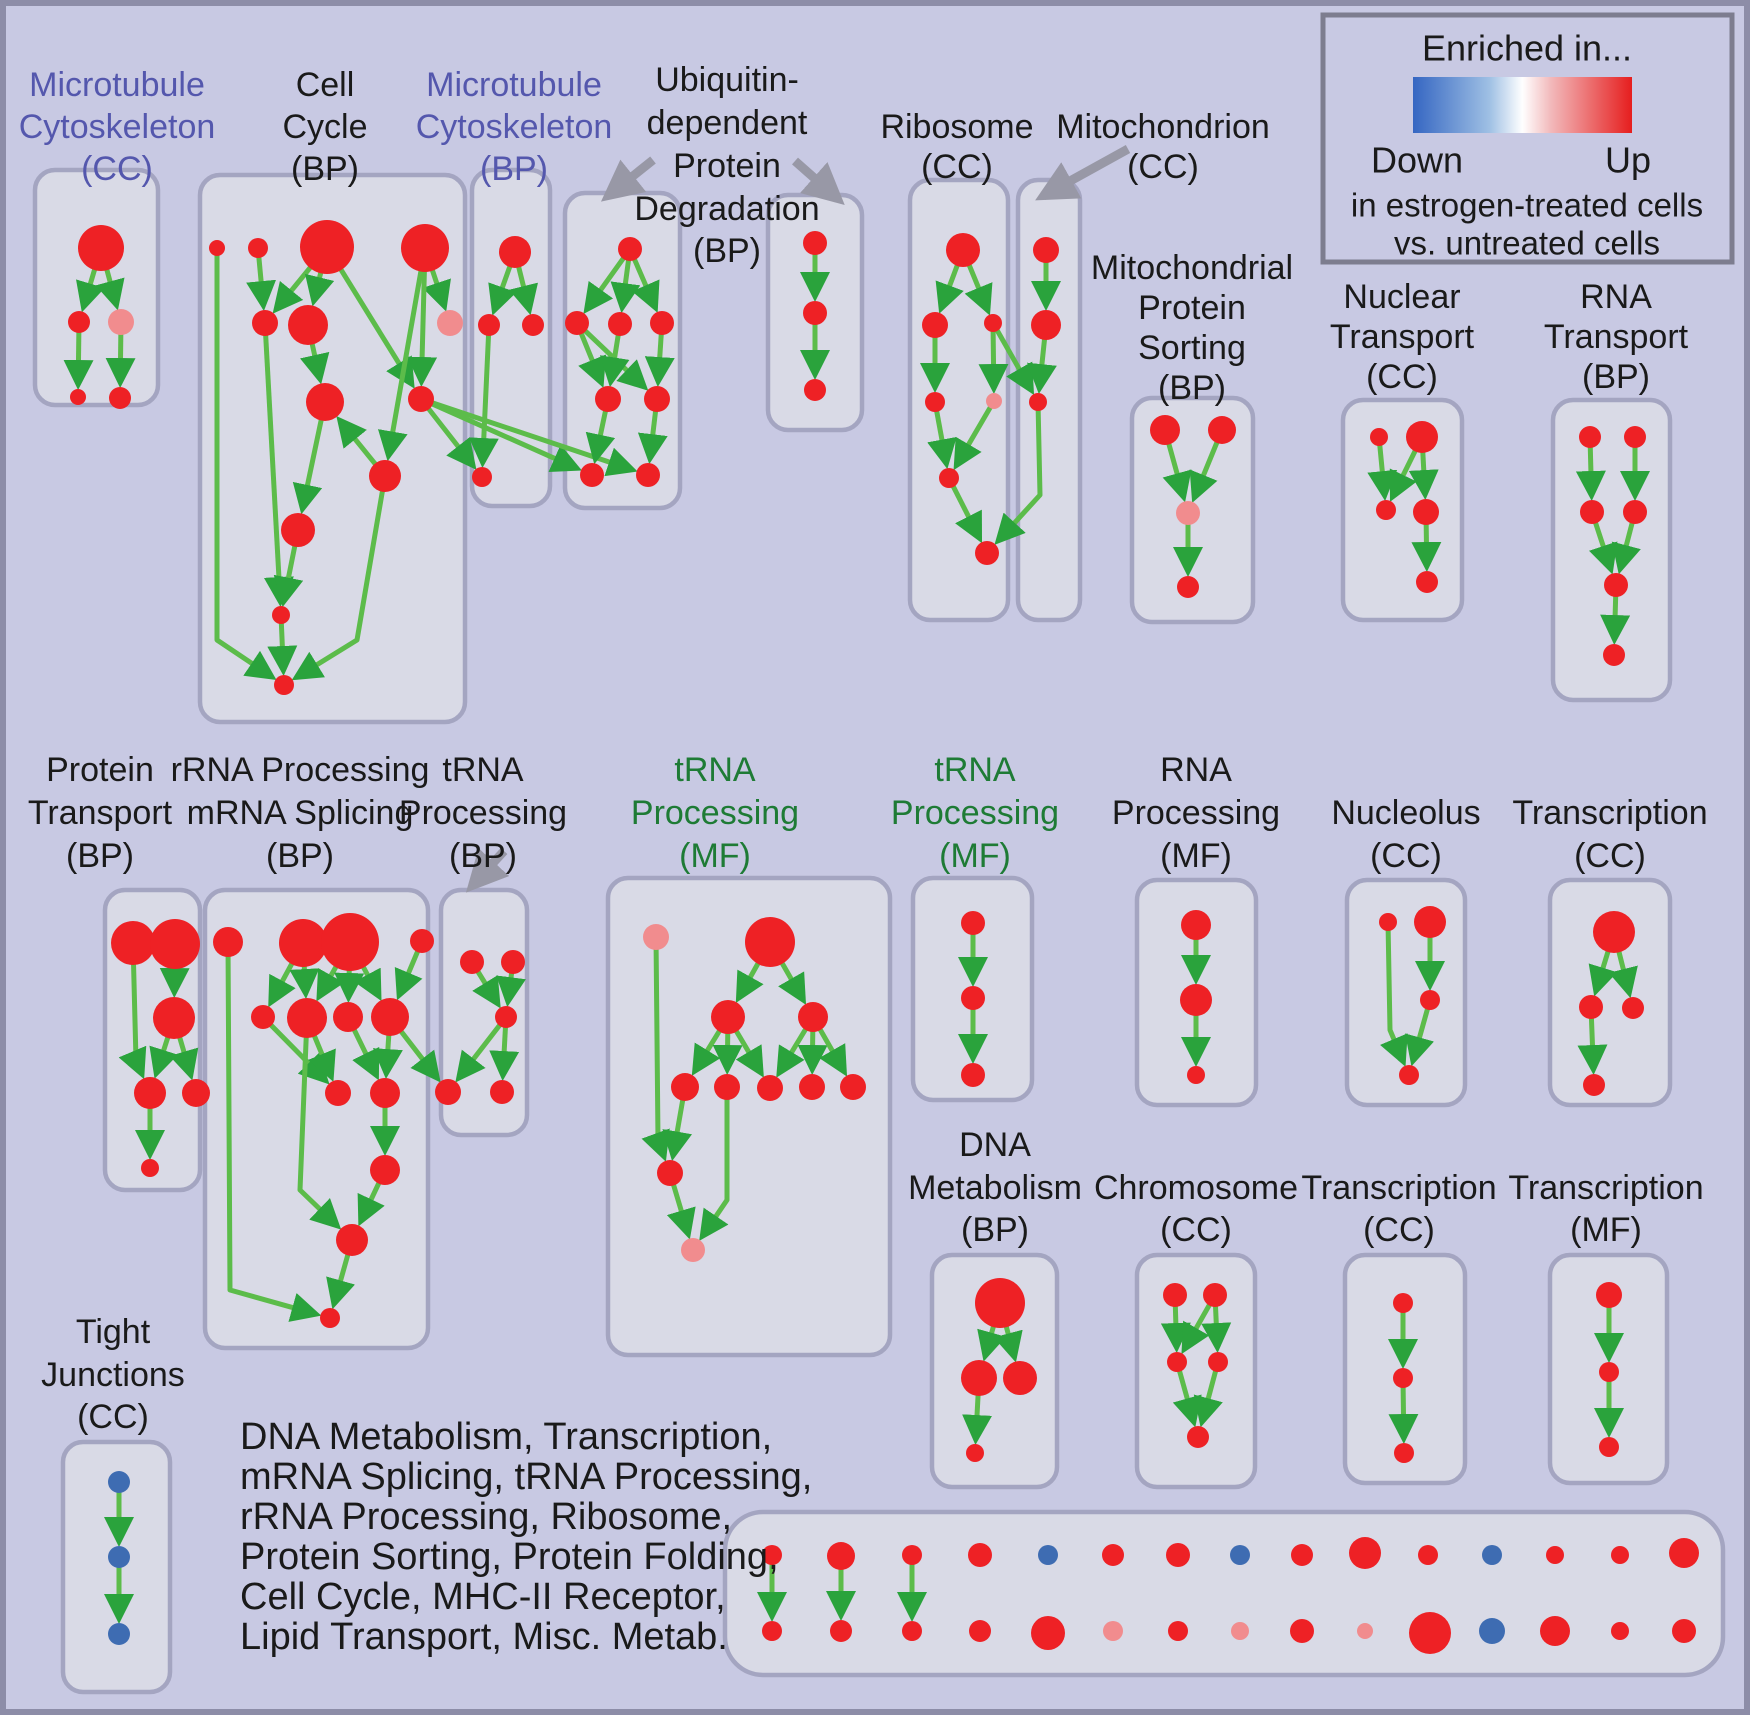  Describe the element at coordinates (113, 1375) in the screenshot. I see `cluster-label-tight-junctions: Junctions` at that location.